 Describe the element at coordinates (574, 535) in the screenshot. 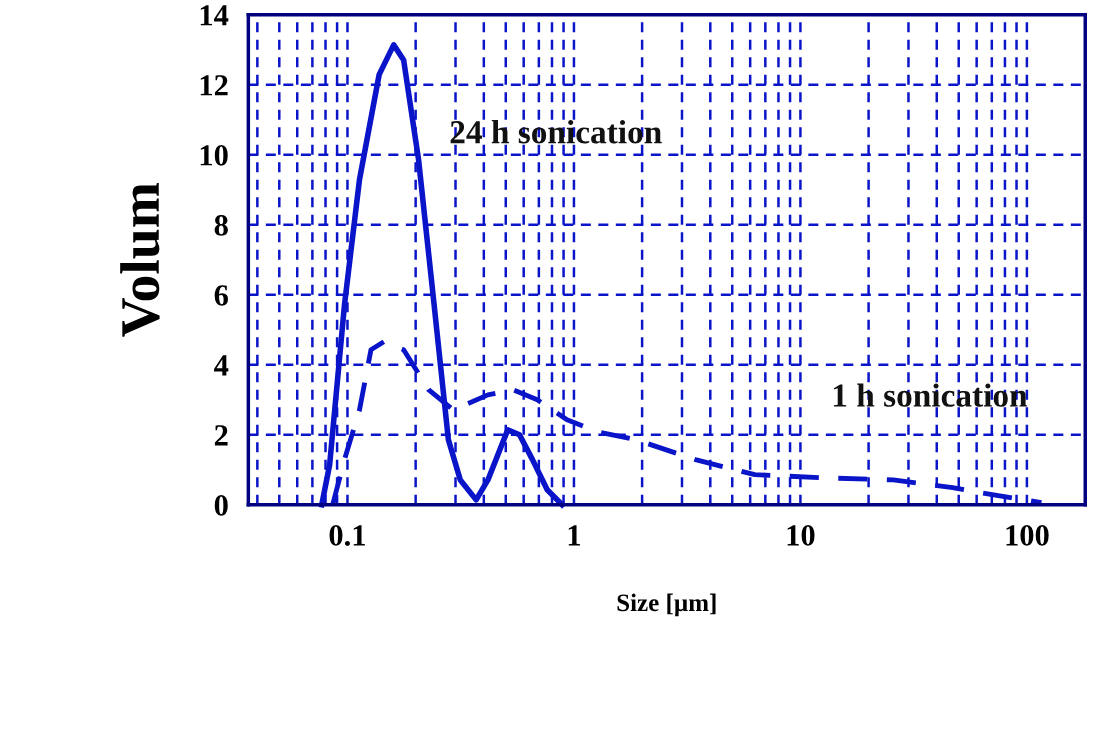

I see `x-tick-label: 1` at that location.